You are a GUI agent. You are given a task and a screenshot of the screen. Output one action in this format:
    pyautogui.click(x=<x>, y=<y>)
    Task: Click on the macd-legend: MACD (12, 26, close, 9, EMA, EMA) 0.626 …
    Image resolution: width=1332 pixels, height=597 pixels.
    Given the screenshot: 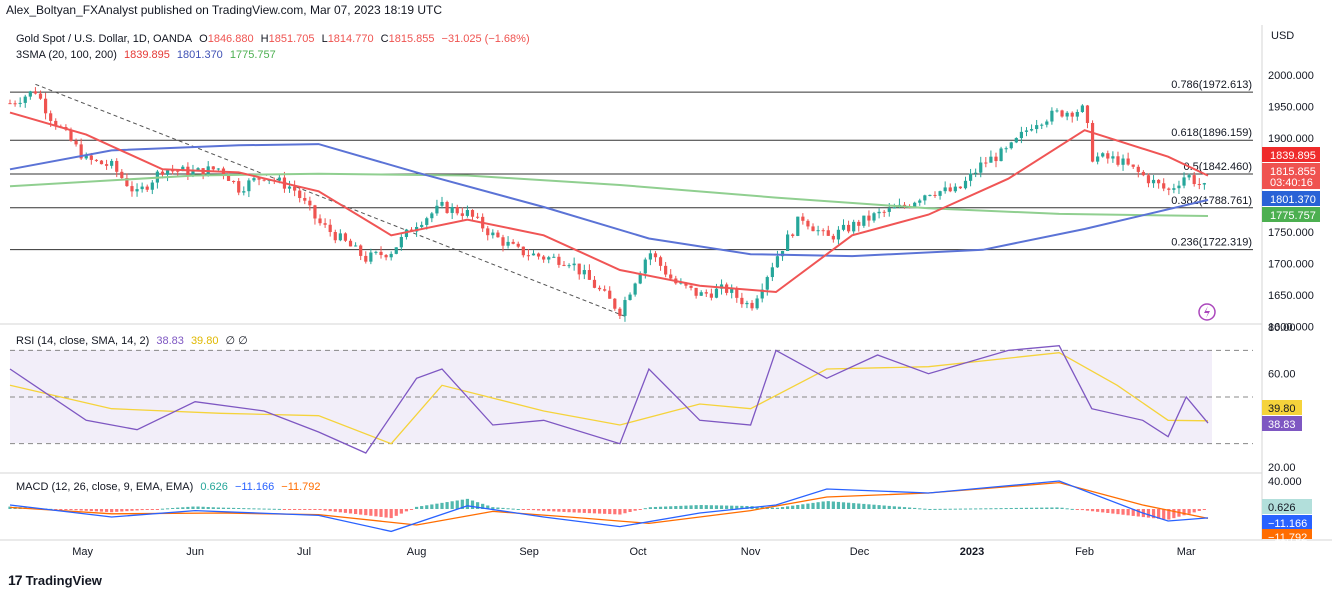 What is the action you would take?
    pyautogui.click(x=170, y=487)
    